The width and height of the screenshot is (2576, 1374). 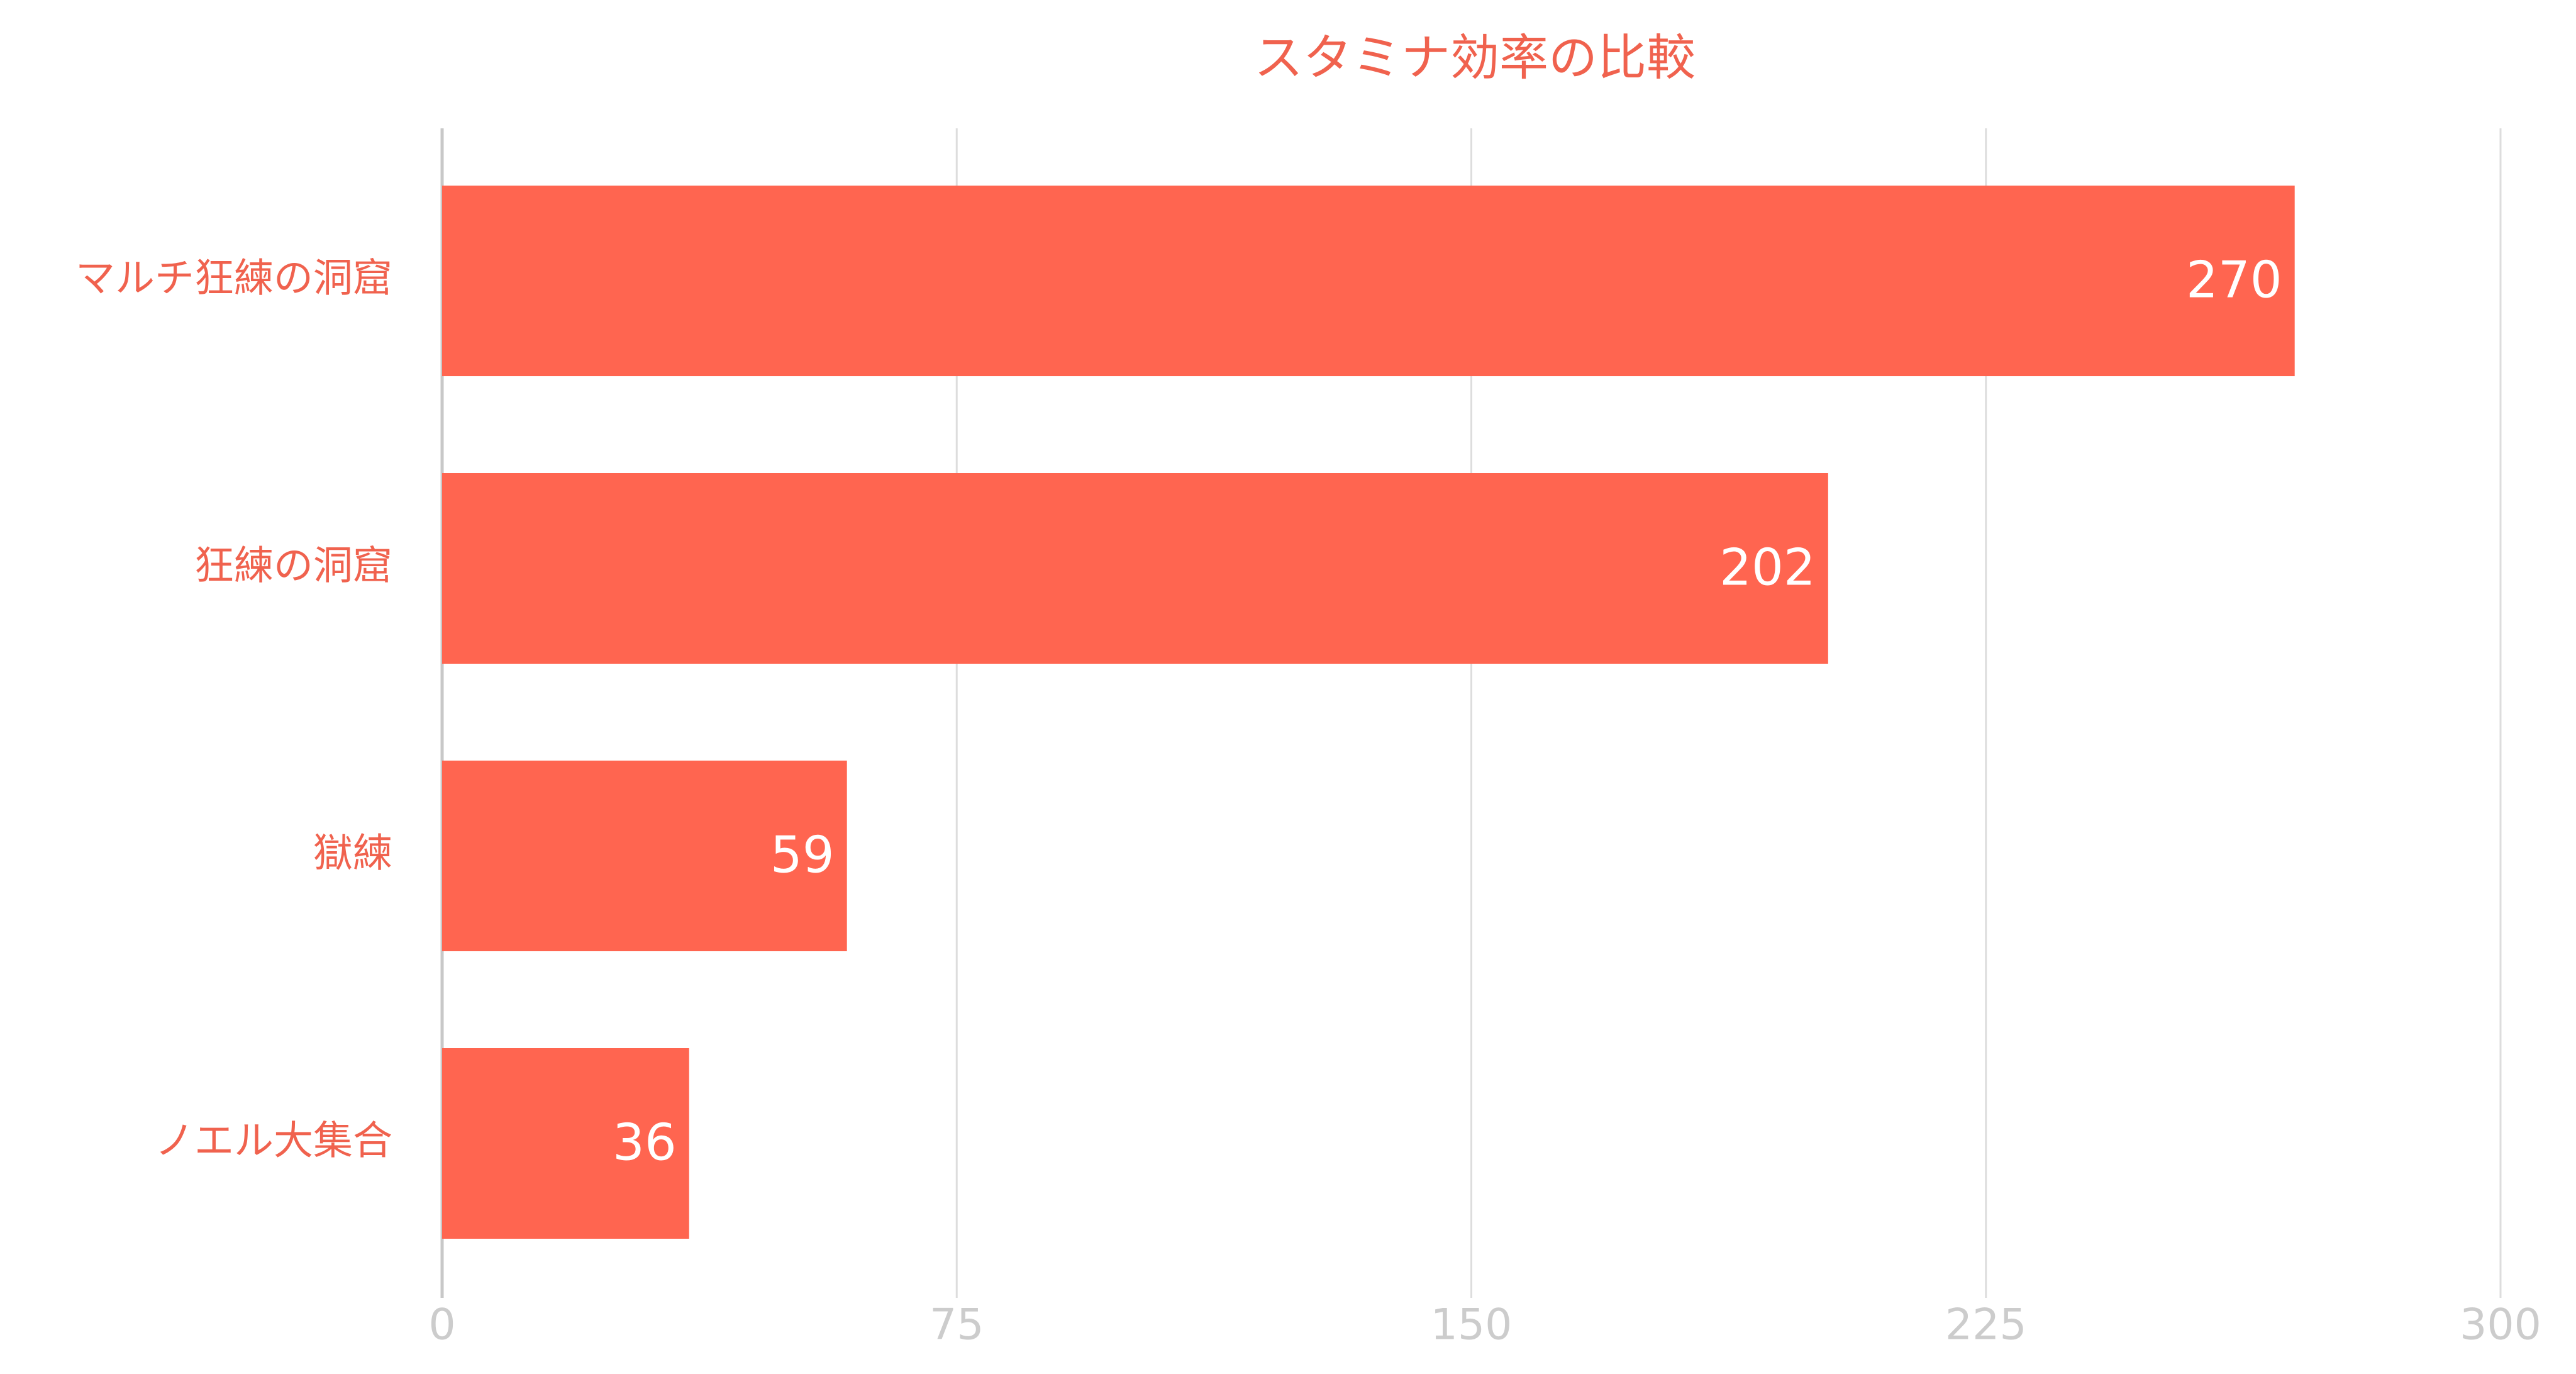 What do you see at coordinates (1472, 1325) in the screenshot?
I see `x-tick-label: 150` at bounding box center [1472, 1325].